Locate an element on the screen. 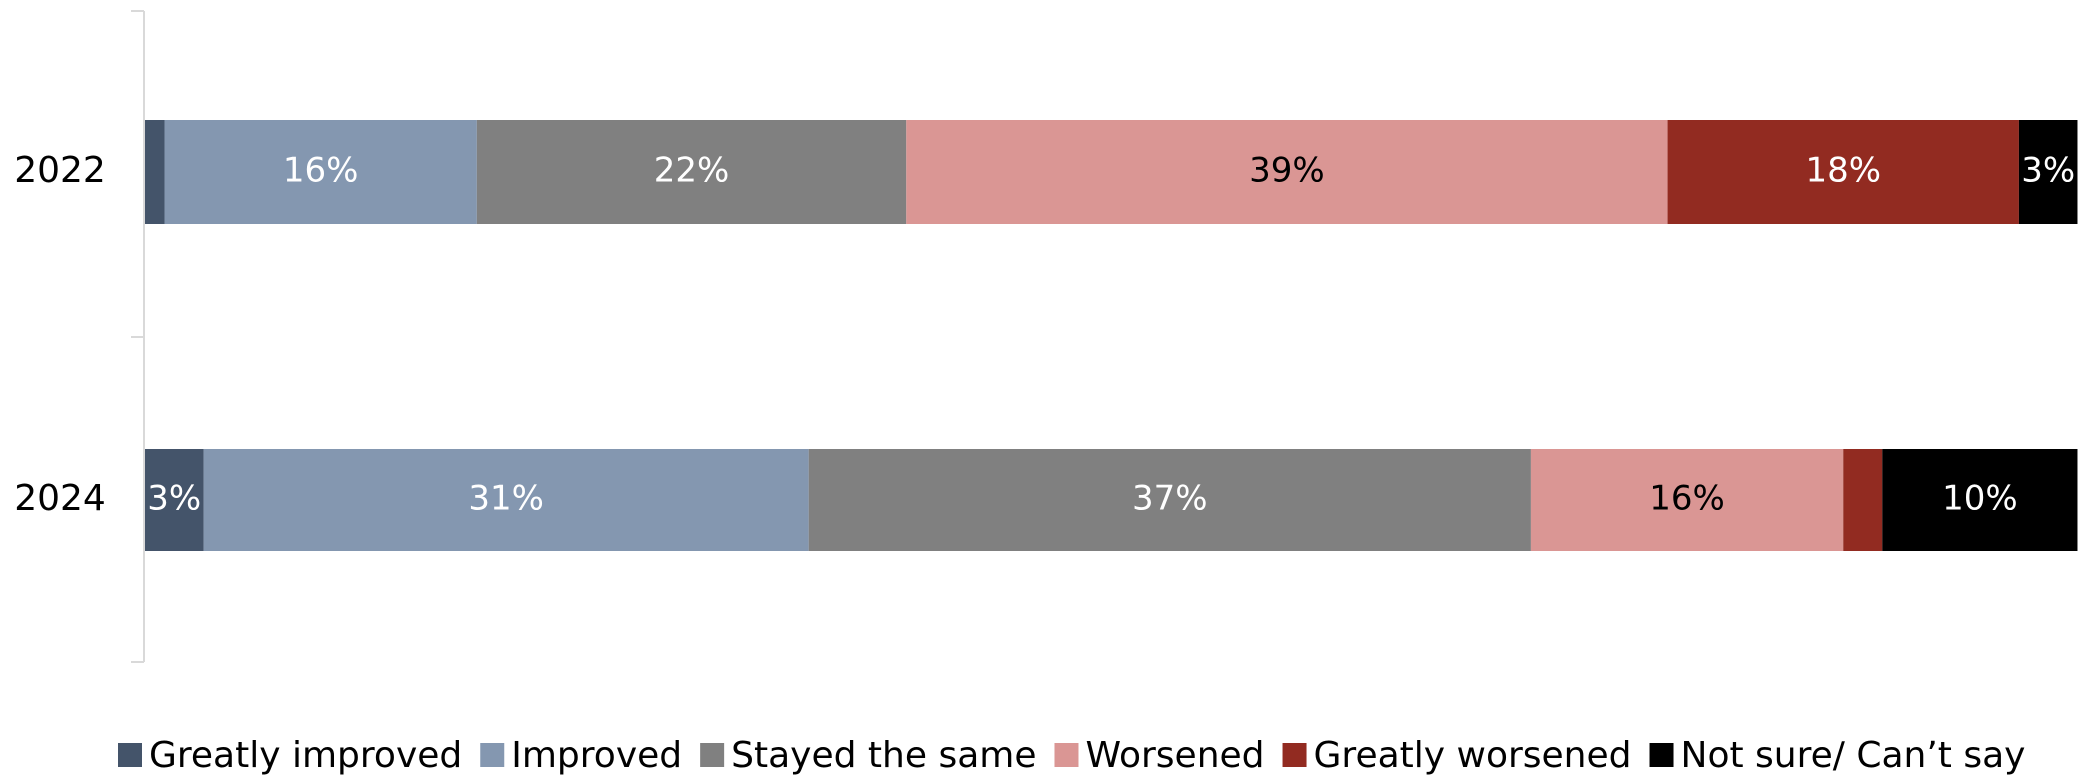 Image resolution: width=2097 pixels, height=781 pixels. legend-label: Greatly worsened is located at coordinates (1473, 755).